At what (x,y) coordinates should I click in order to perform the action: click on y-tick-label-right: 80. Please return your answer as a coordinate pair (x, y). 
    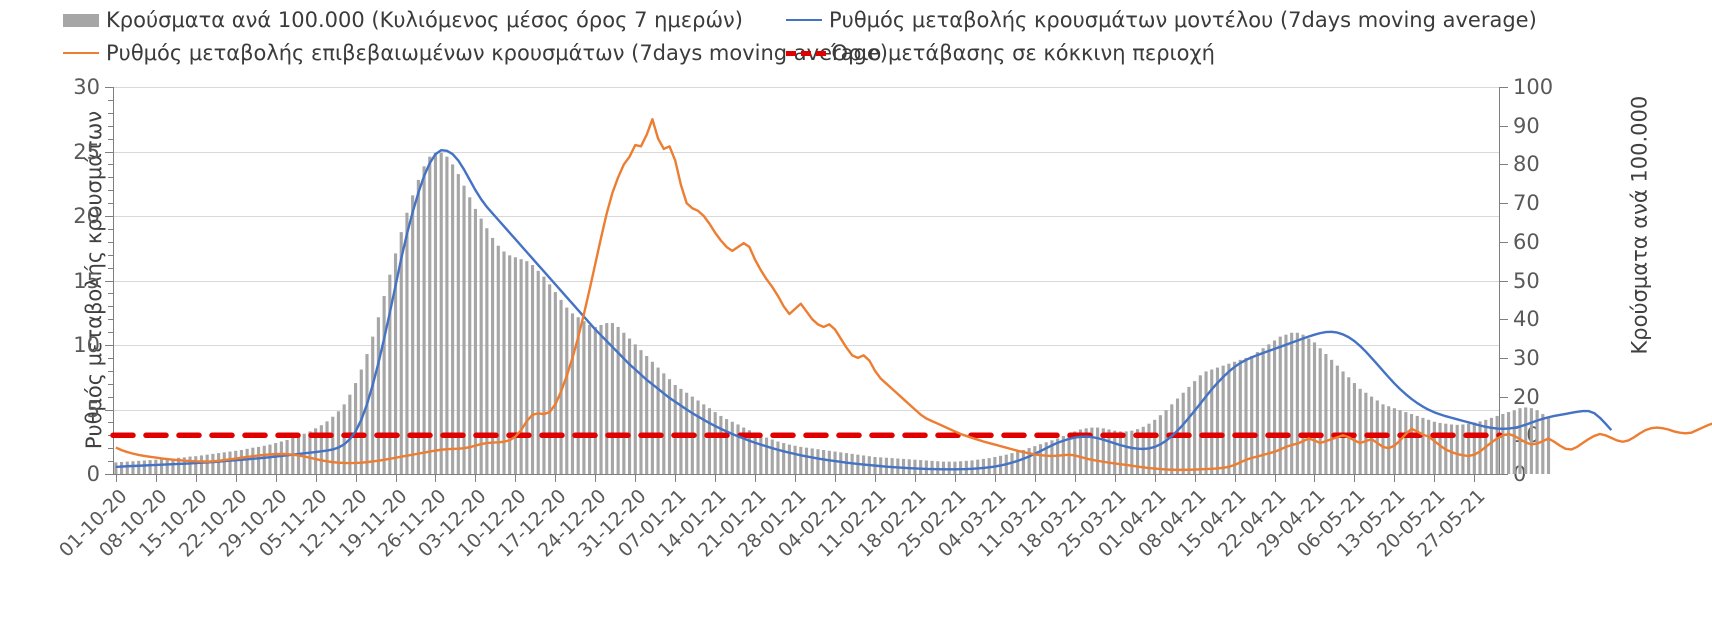
    Looking at the image, I should click on (1526, 164).